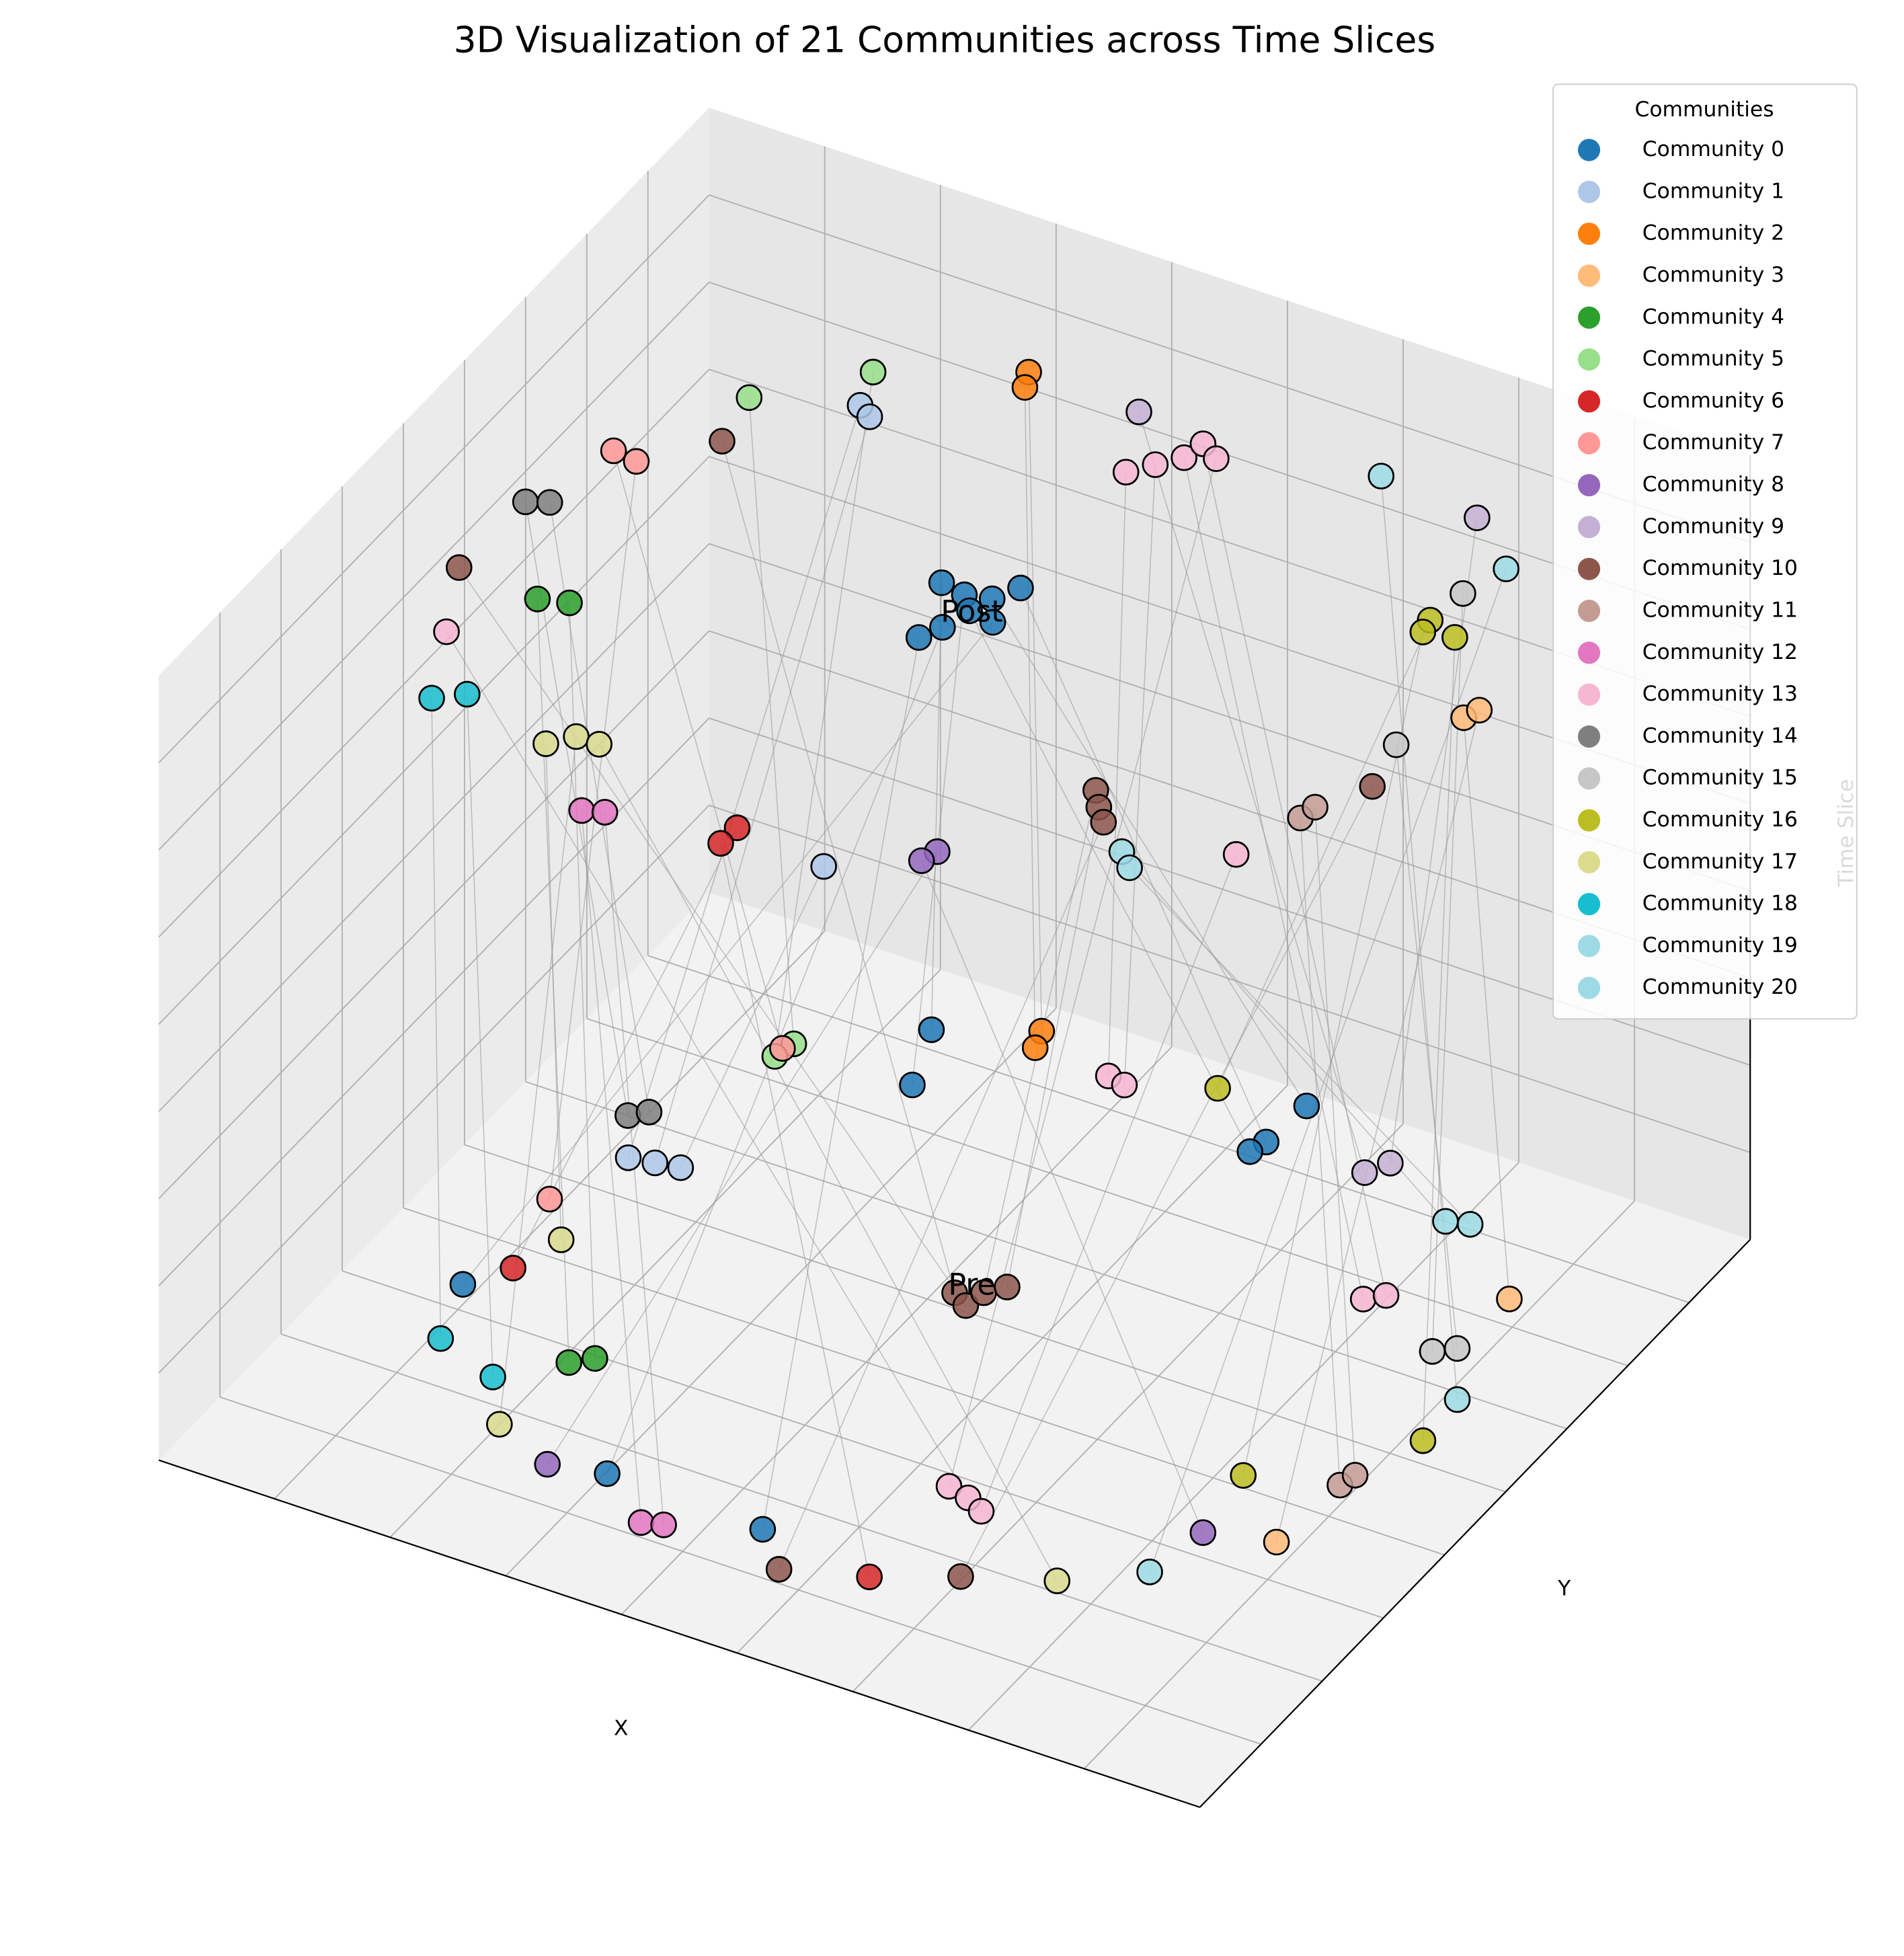 Image resolution: width=1904 pixels, height=1956 pixels. Describe the element at coordinates (1704, 109) in the screenshot. I see `legend-title: Communities` at that location.